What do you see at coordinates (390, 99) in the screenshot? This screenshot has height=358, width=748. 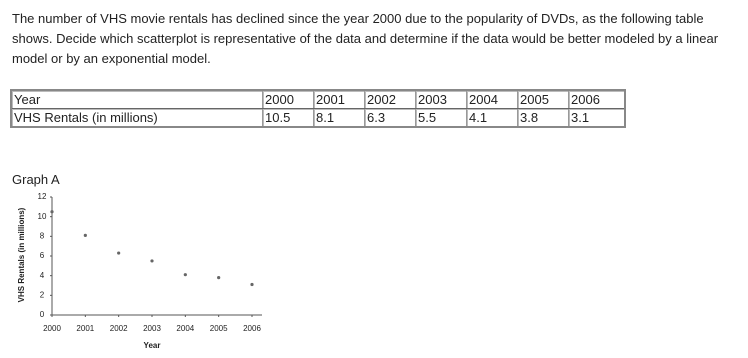 I see `table-cell: 2002` at bounding box center [390, 99].